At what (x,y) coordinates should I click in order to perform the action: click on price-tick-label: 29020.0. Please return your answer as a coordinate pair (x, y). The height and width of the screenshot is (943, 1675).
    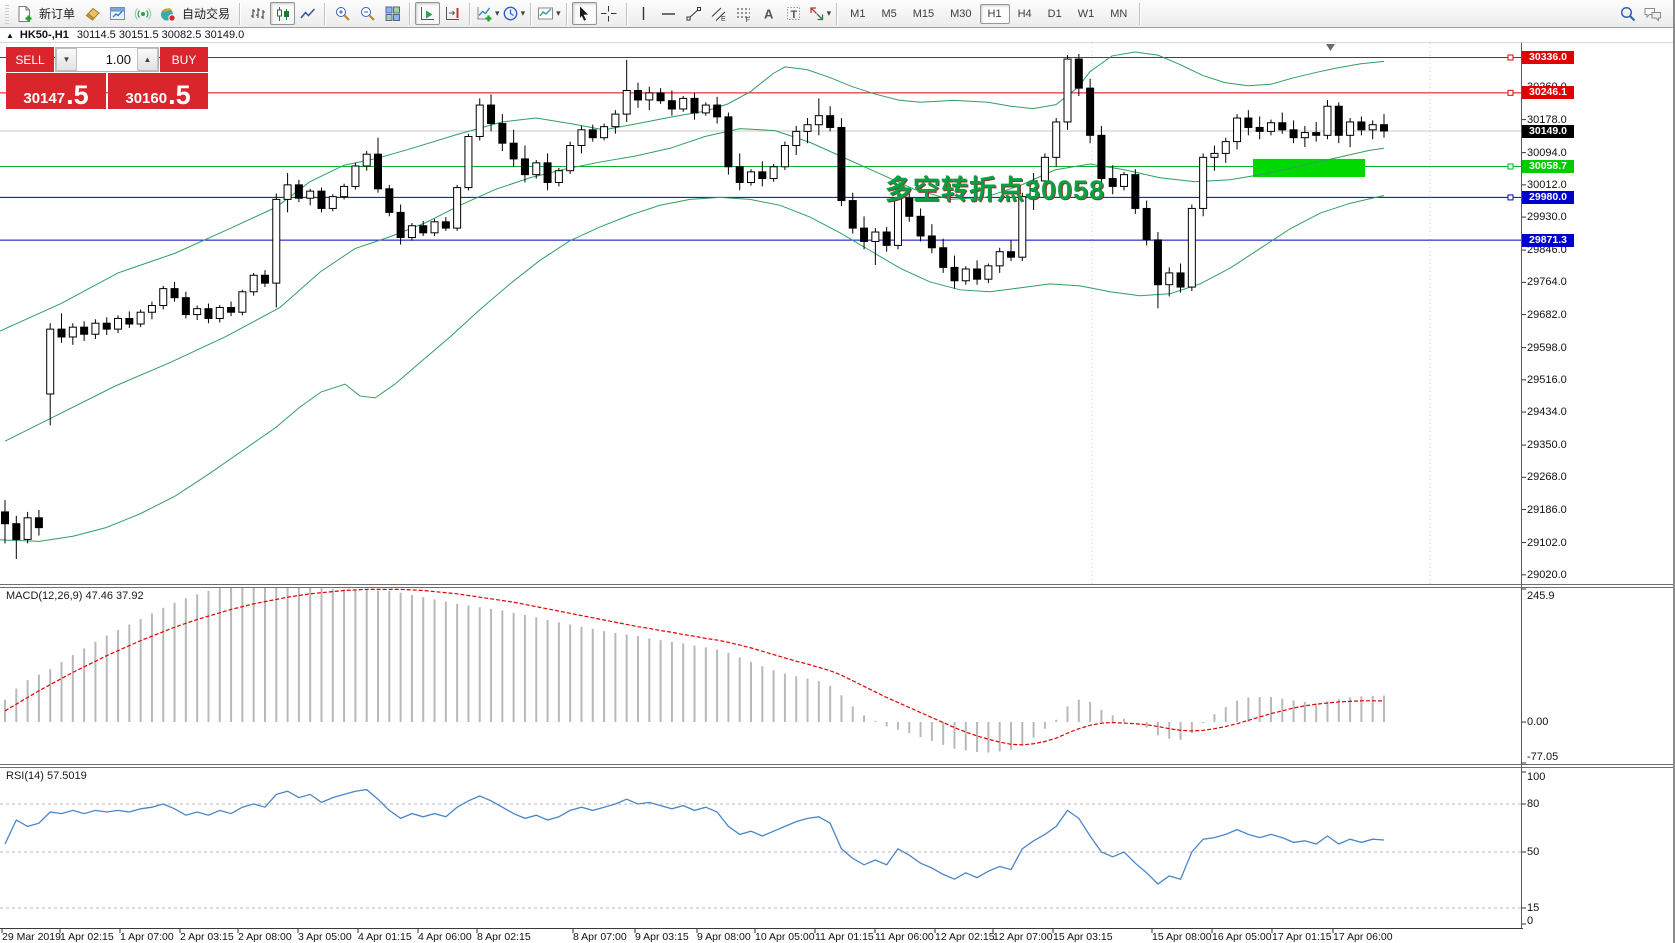
    Looking at the image, I should click on (1547, 574).